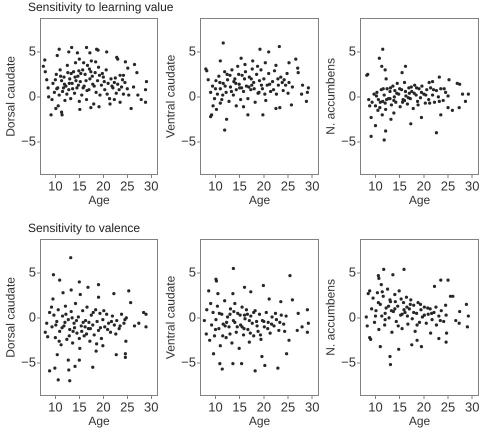  I want to click on chart-title: Sensitivity to learning value, so click(101, 7).